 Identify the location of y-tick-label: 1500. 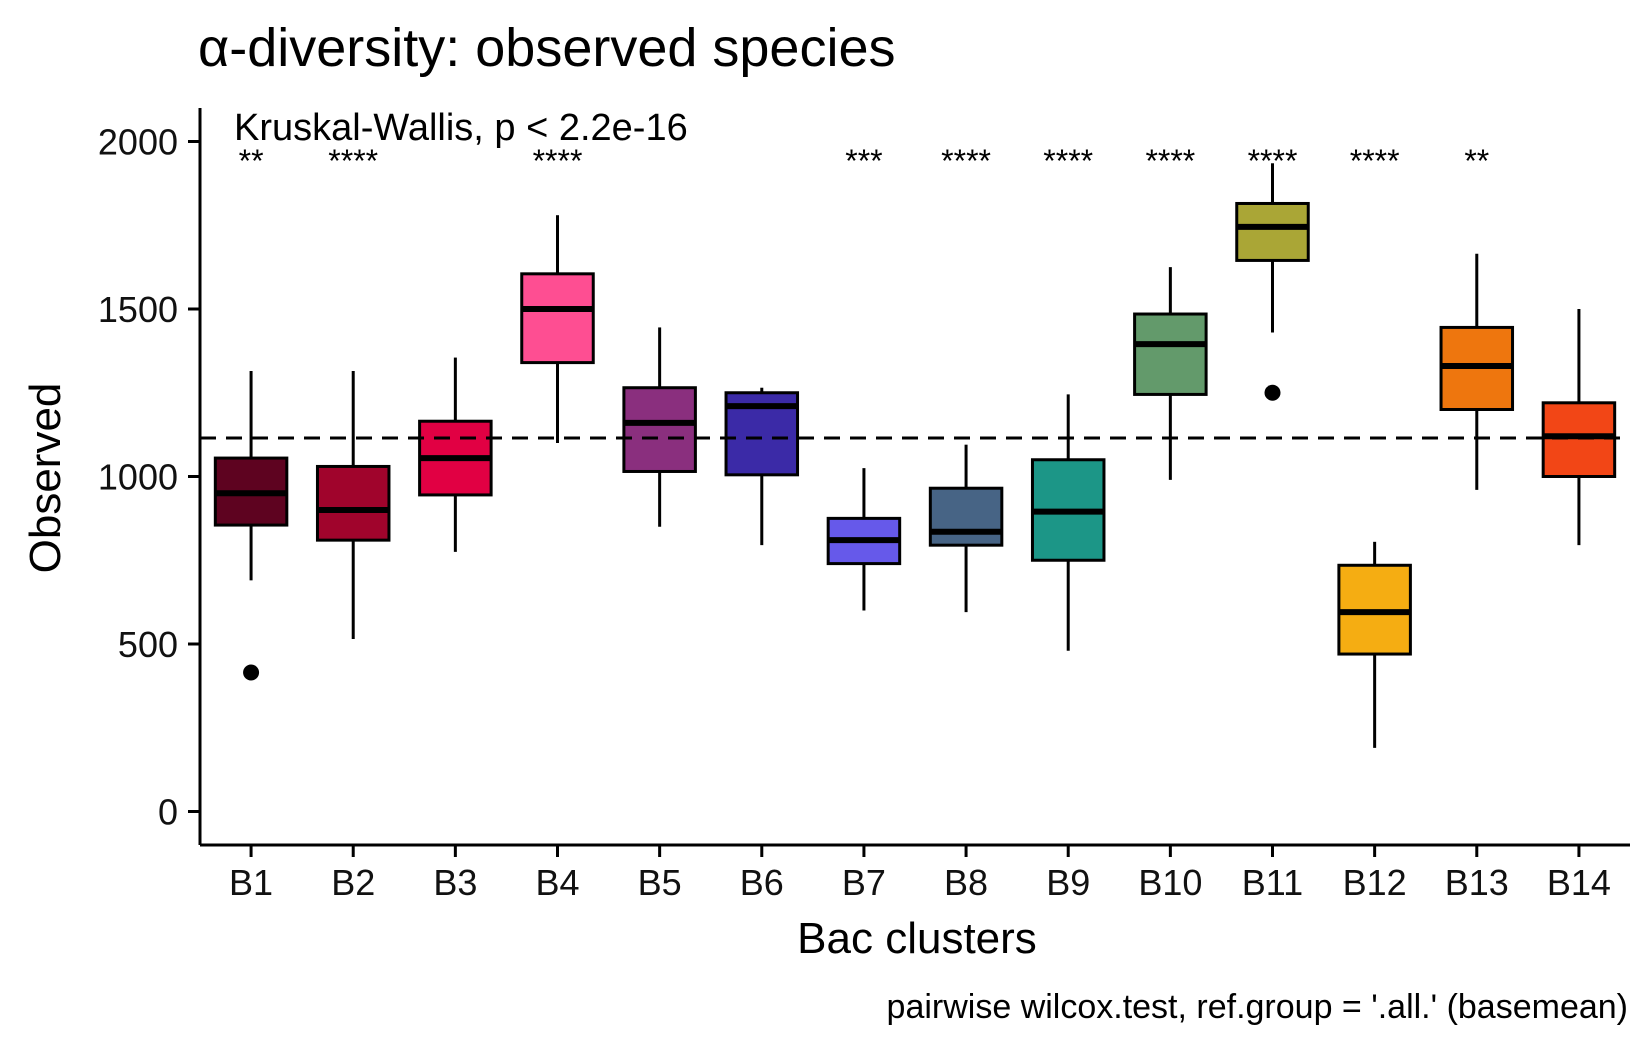
(138, 309).